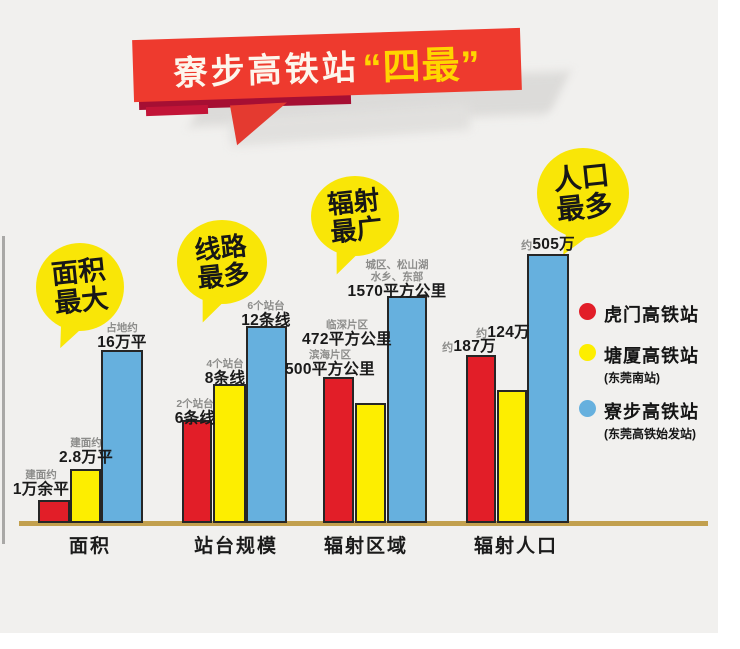 This screenshot has width=740, height=649. I want to click on bubble-most-population-text: 人口 最多, so click(582, 192).